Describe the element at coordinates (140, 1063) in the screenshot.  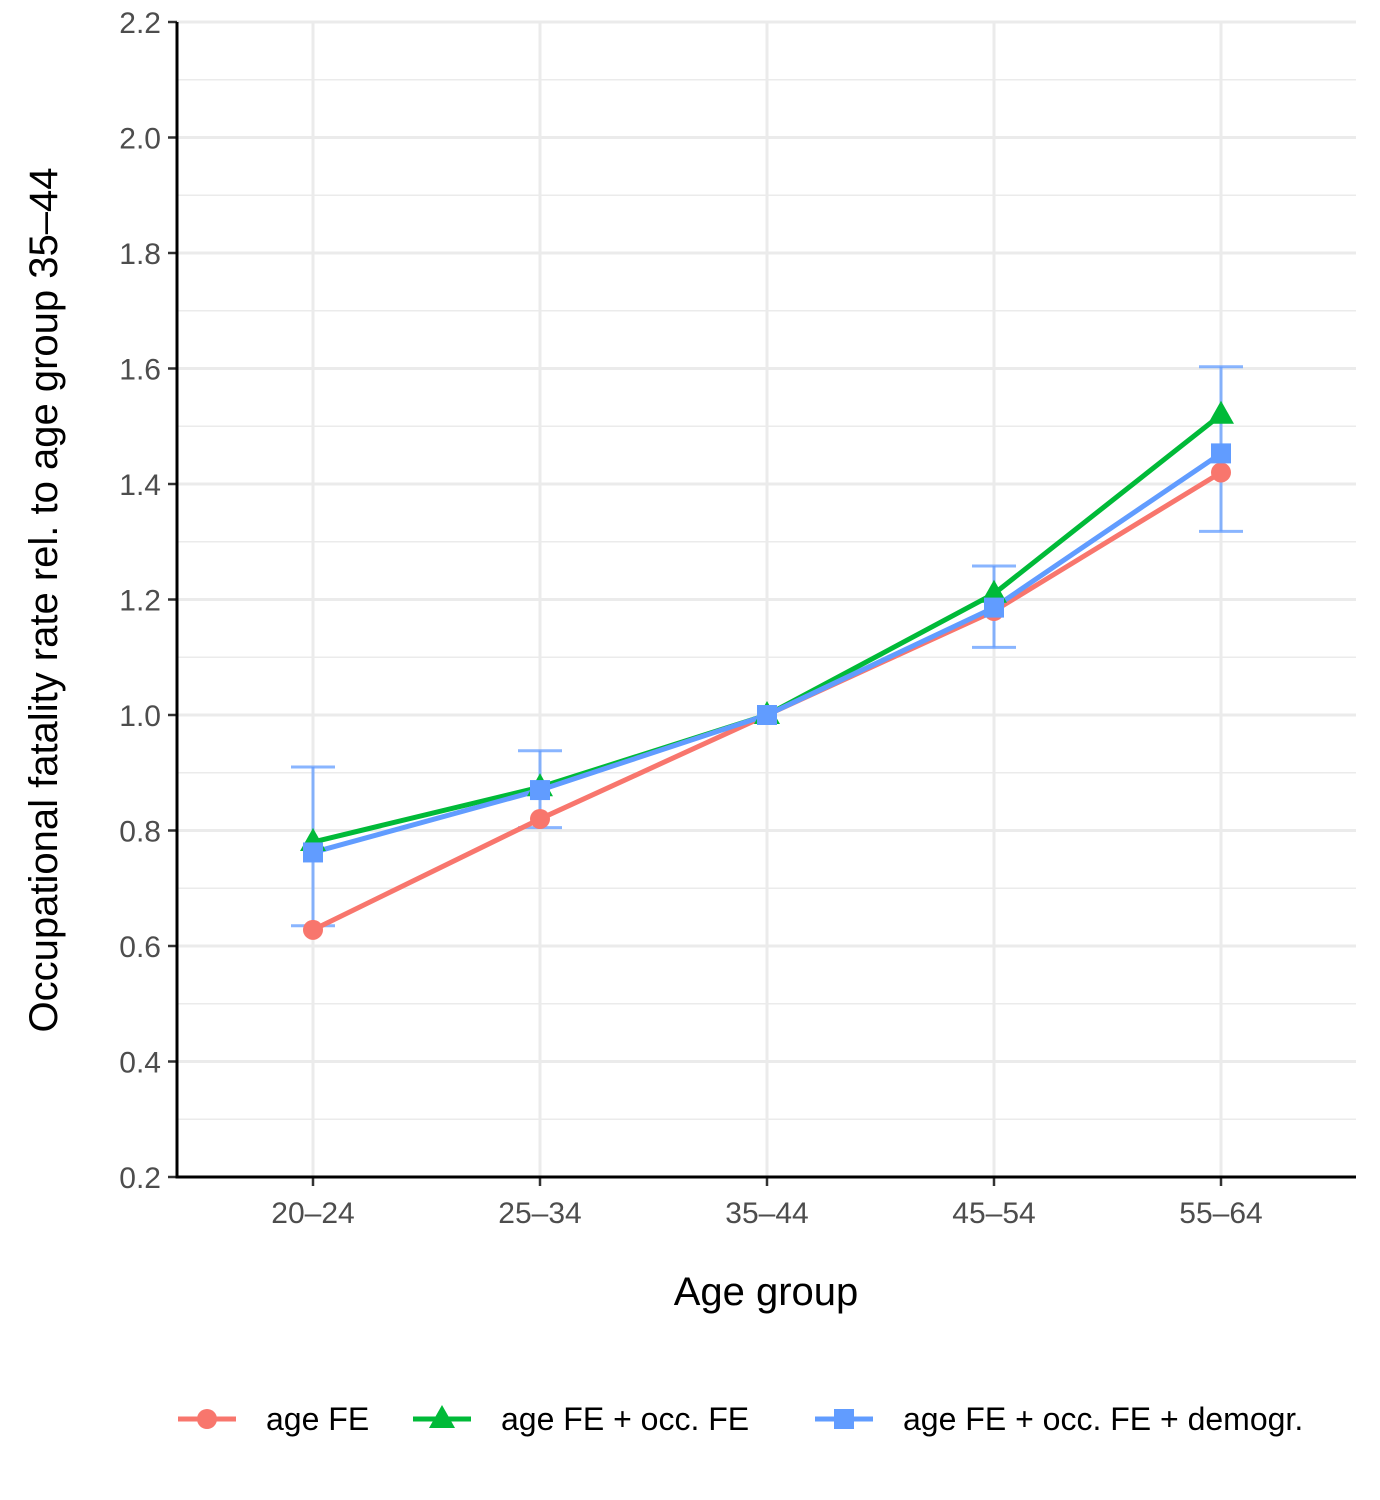
I see `y-tick-label: 0.4` at that location.